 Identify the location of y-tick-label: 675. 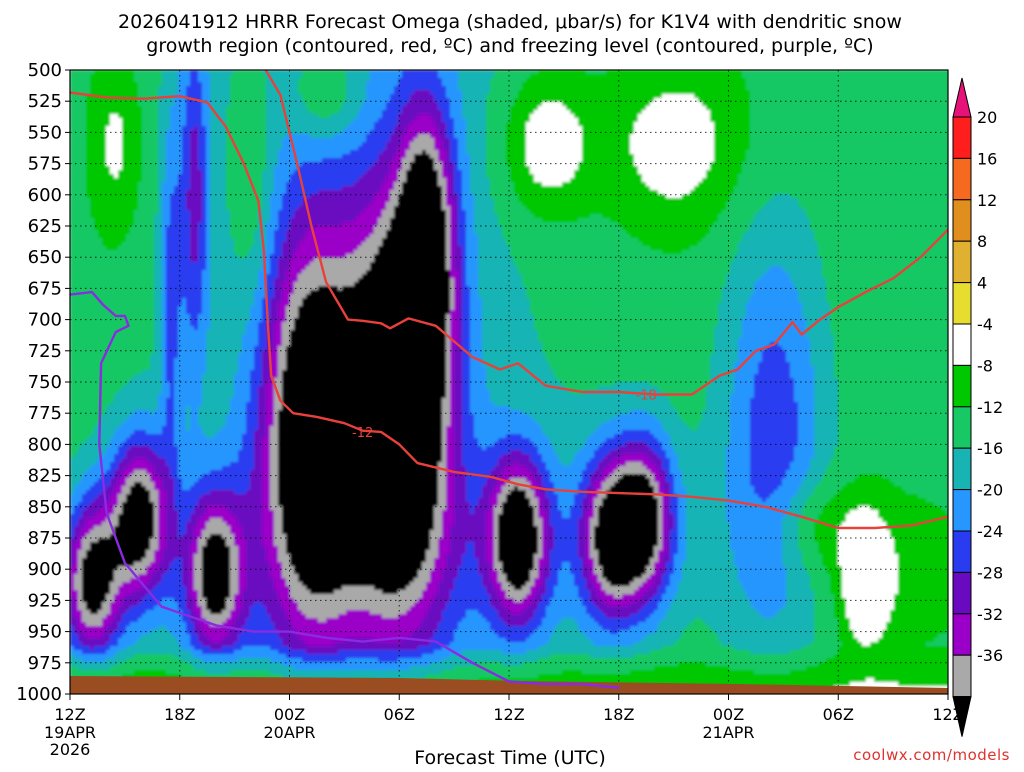
(45, 288).